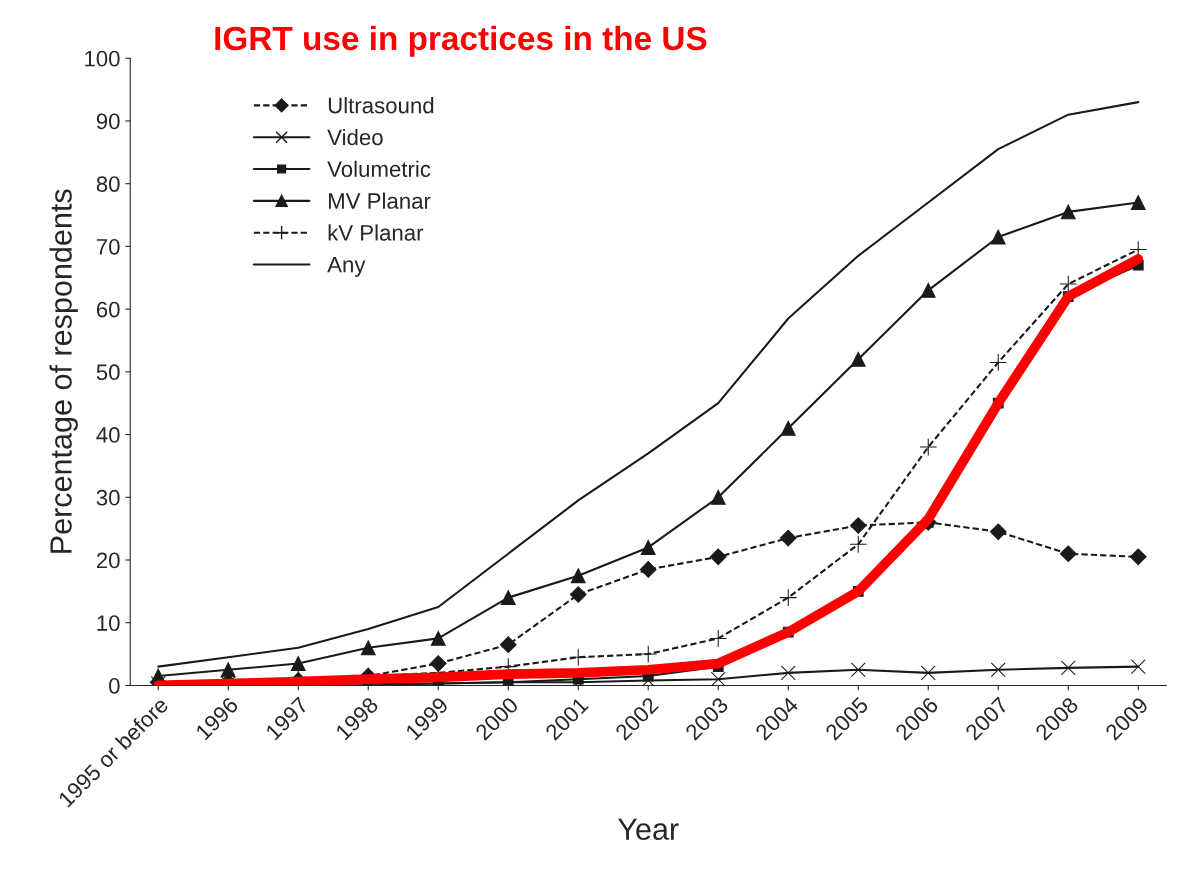 Image resolution: width=1184 pixels, height=896 pixels. What do you see at coordinates (102, 58) in the screenshot?
I see `y-tick-label: 100` at bounding box center [102, 58].